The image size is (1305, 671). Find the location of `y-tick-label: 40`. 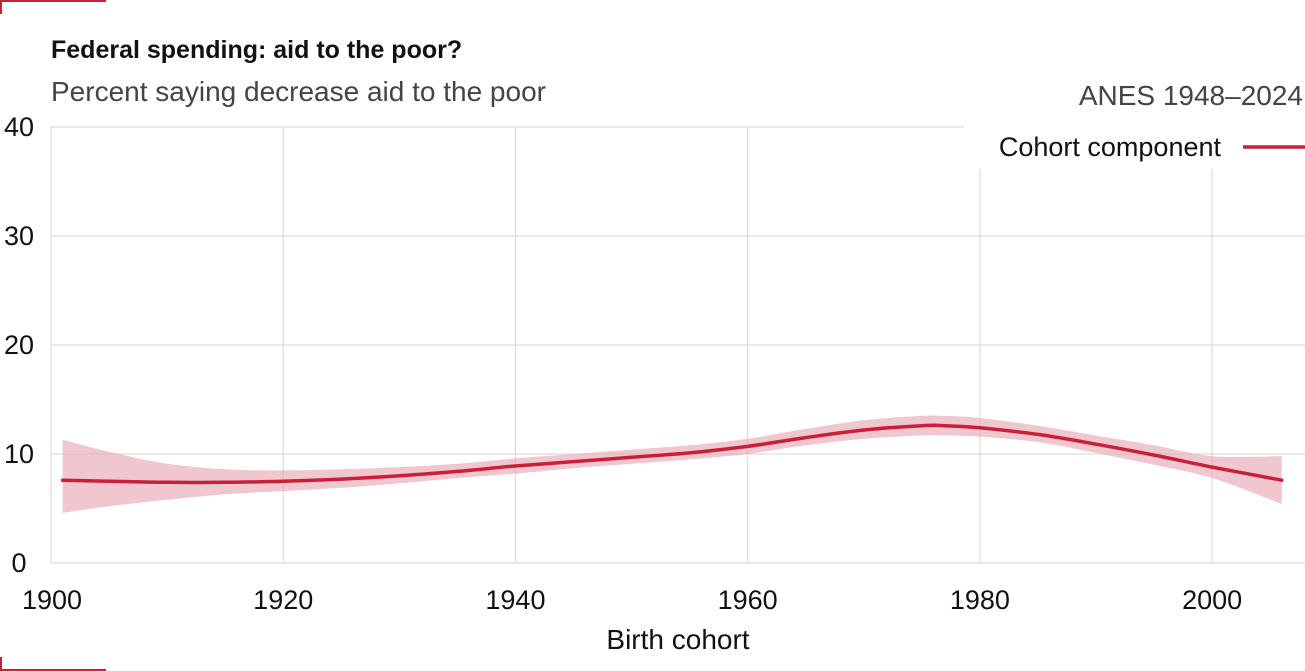

y-tick-label: 40 is located at coordinates (19, 127).